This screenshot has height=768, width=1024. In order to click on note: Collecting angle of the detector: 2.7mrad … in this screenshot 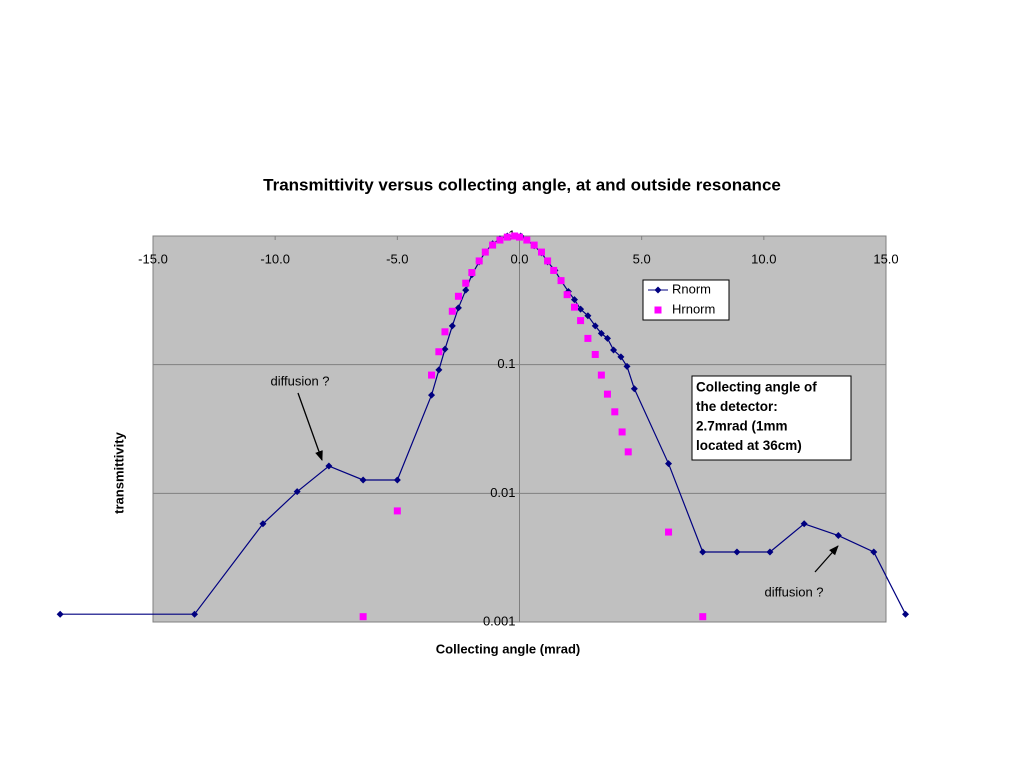, I will do `click(756, 417)`.